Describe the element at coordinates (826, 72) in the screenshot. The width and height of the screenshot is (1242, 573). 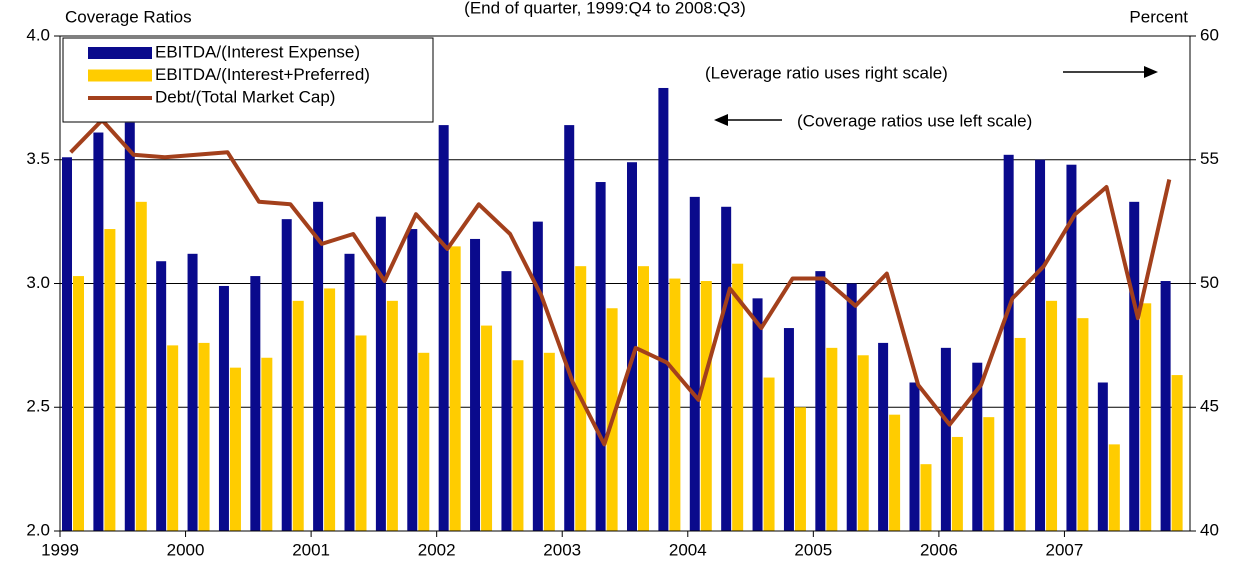
I see `annotation: (Leverage ratio uses right scale)` at that location.